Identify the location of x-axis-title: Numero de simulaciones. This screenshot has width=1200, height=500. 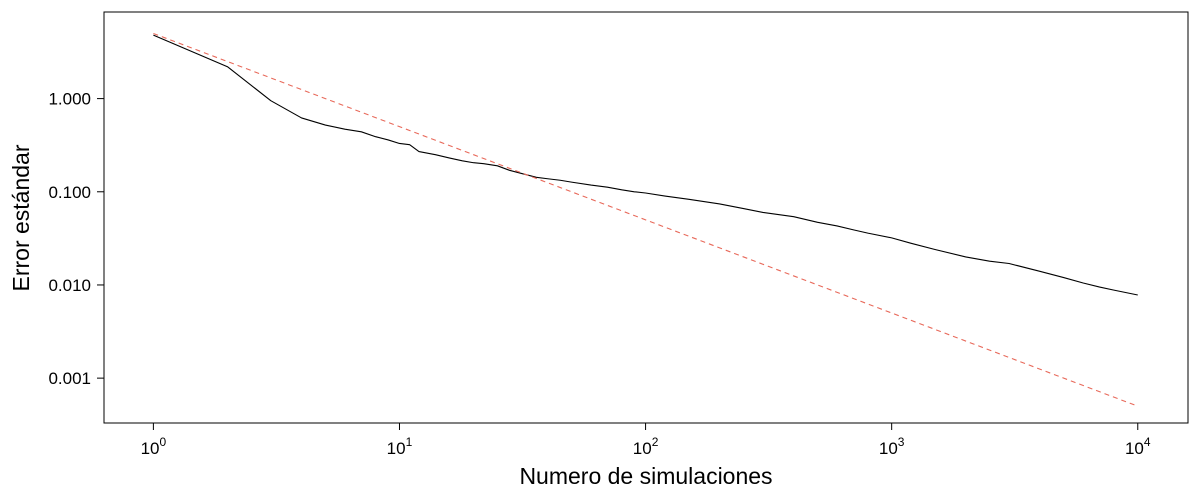
(645, 476).